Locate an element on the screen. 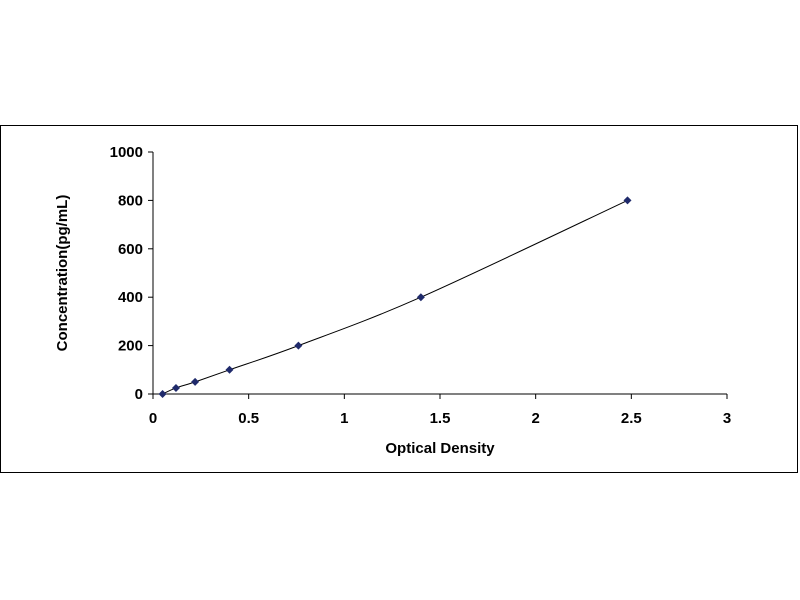  x-tick-label: 0 is located at coordinates (153, 418).